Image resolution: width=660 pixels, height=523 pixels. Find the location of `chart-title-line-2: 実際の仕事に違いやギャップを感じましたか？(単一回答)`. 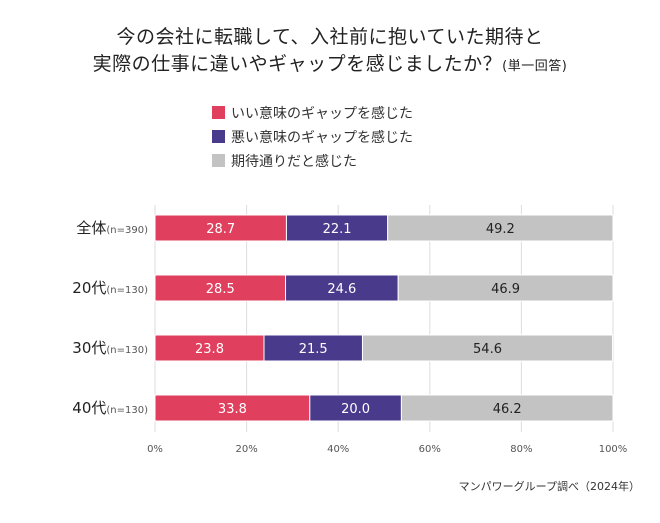

chart-title-line-2: 実際の仕事に違いやギャップを感じましたか？(単一回答) is located at coordinates (330, 65).